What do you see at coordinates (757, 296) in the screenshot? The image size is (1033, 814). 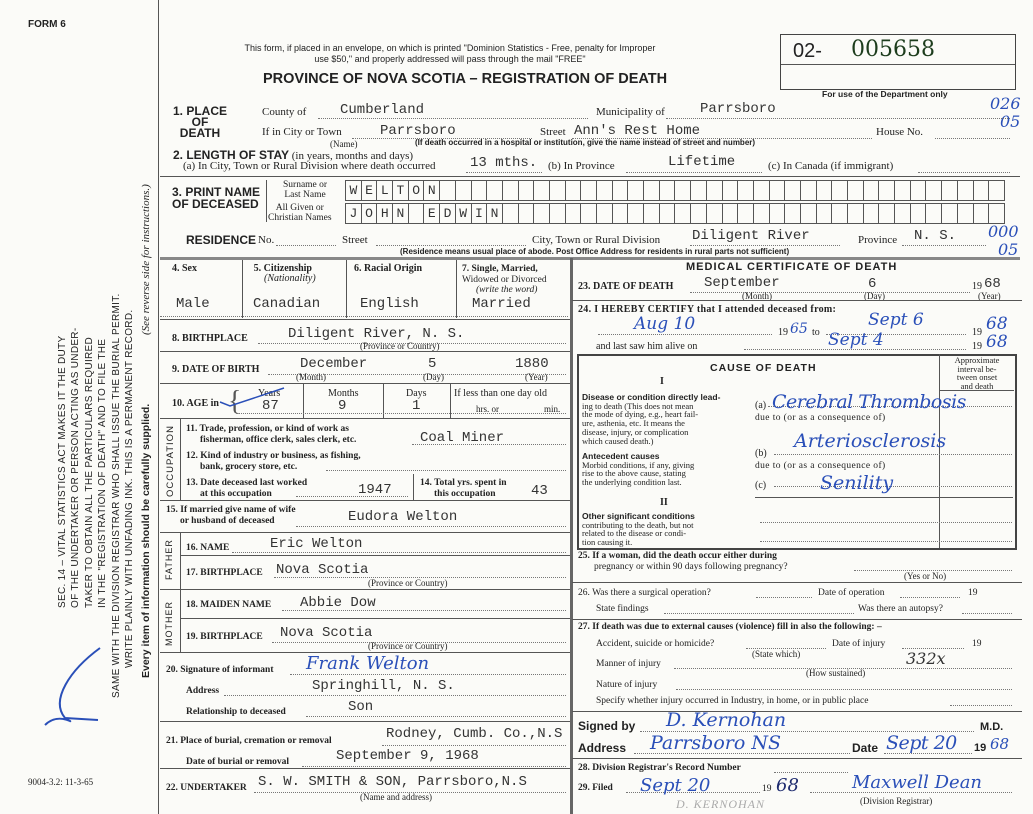 I see `month-note: (Month)` at bounding box center [757, 296].